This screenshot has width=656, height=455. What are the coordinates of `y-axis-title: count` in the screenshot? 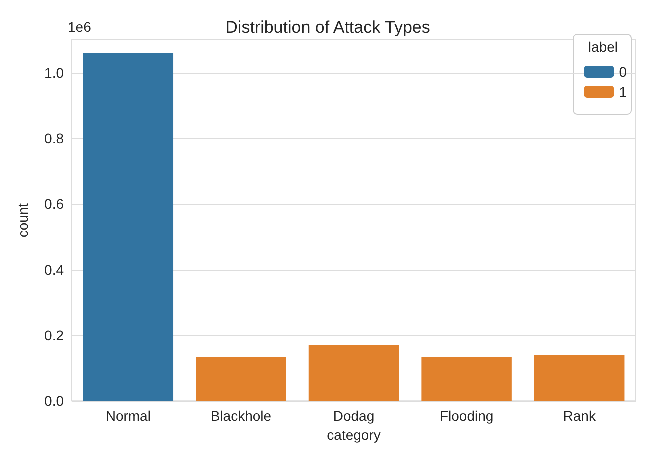 It's located at (23, 220).